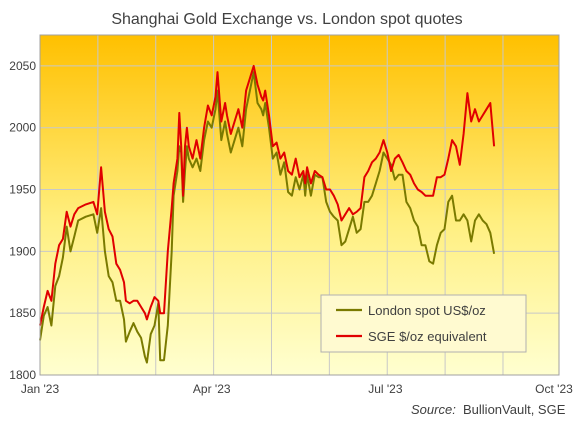 The image size is (575, 422). I want to click on legend-box, so click(423, 323).